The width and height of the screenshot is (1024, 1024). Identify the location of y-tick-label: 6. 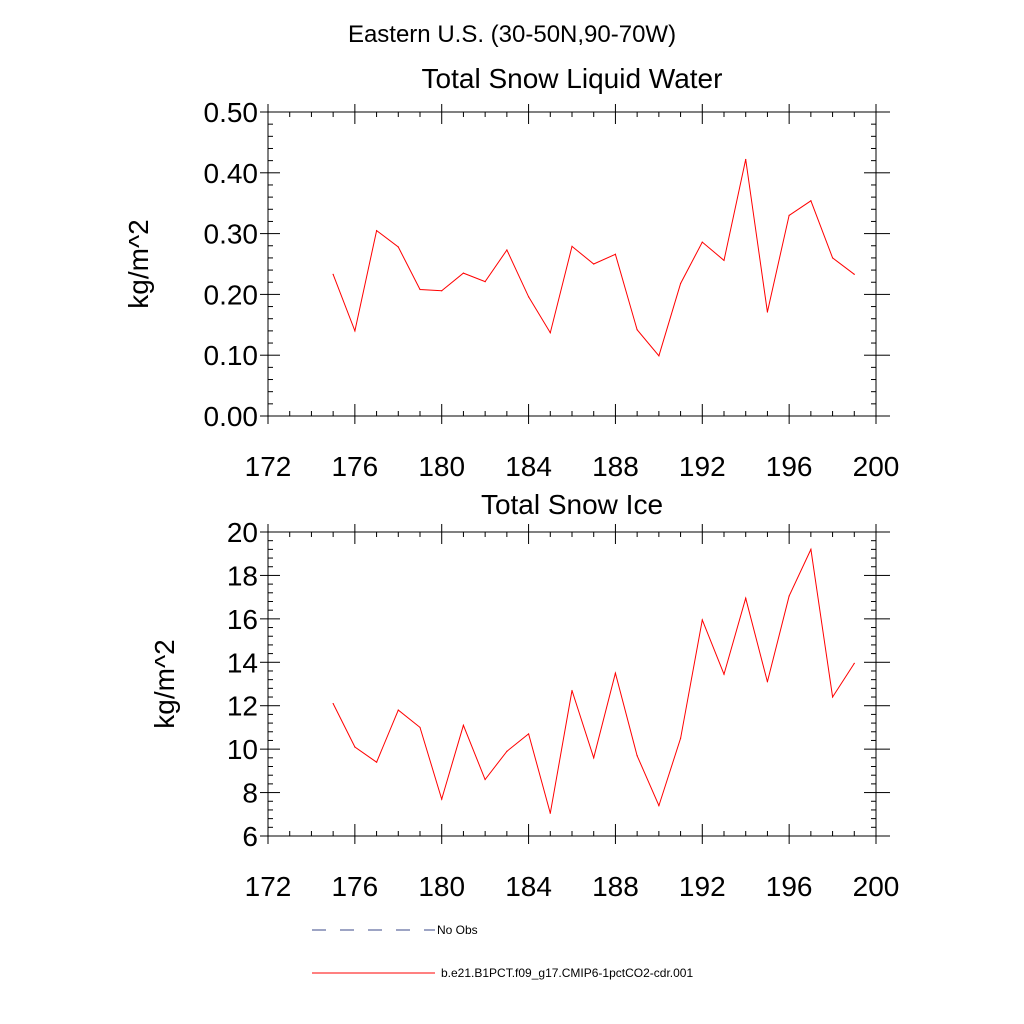
(250, 836).